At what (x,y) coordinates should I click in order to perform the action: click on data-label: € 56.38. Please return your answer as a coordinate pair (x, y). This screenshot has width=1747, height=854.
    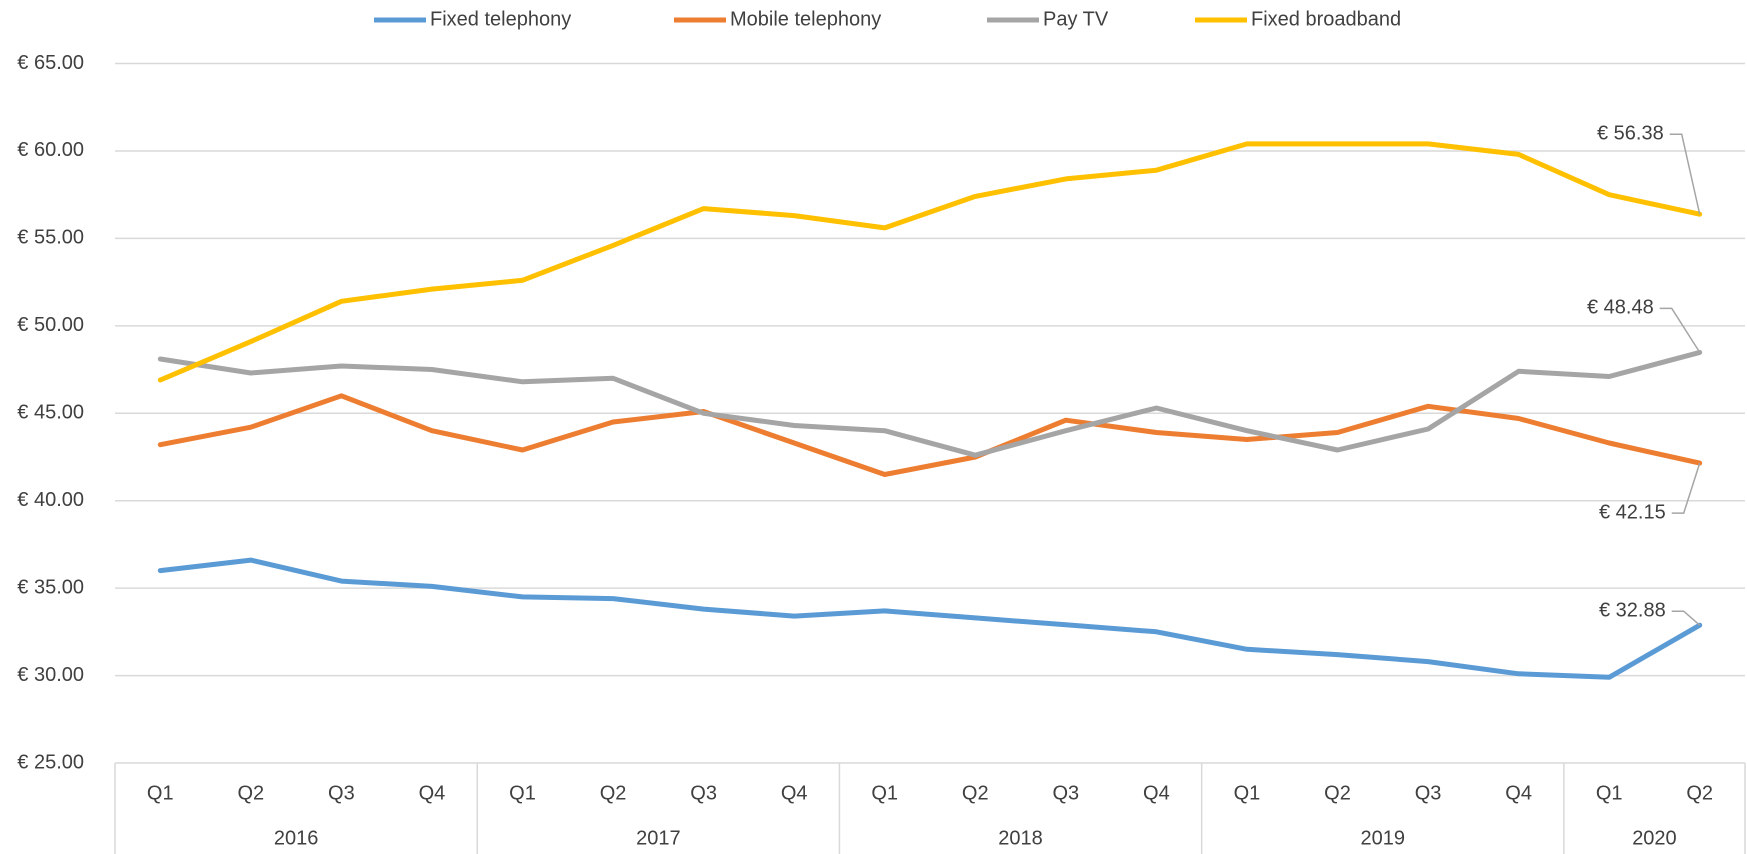
    Looking at the image, I should click on (1630, 134).